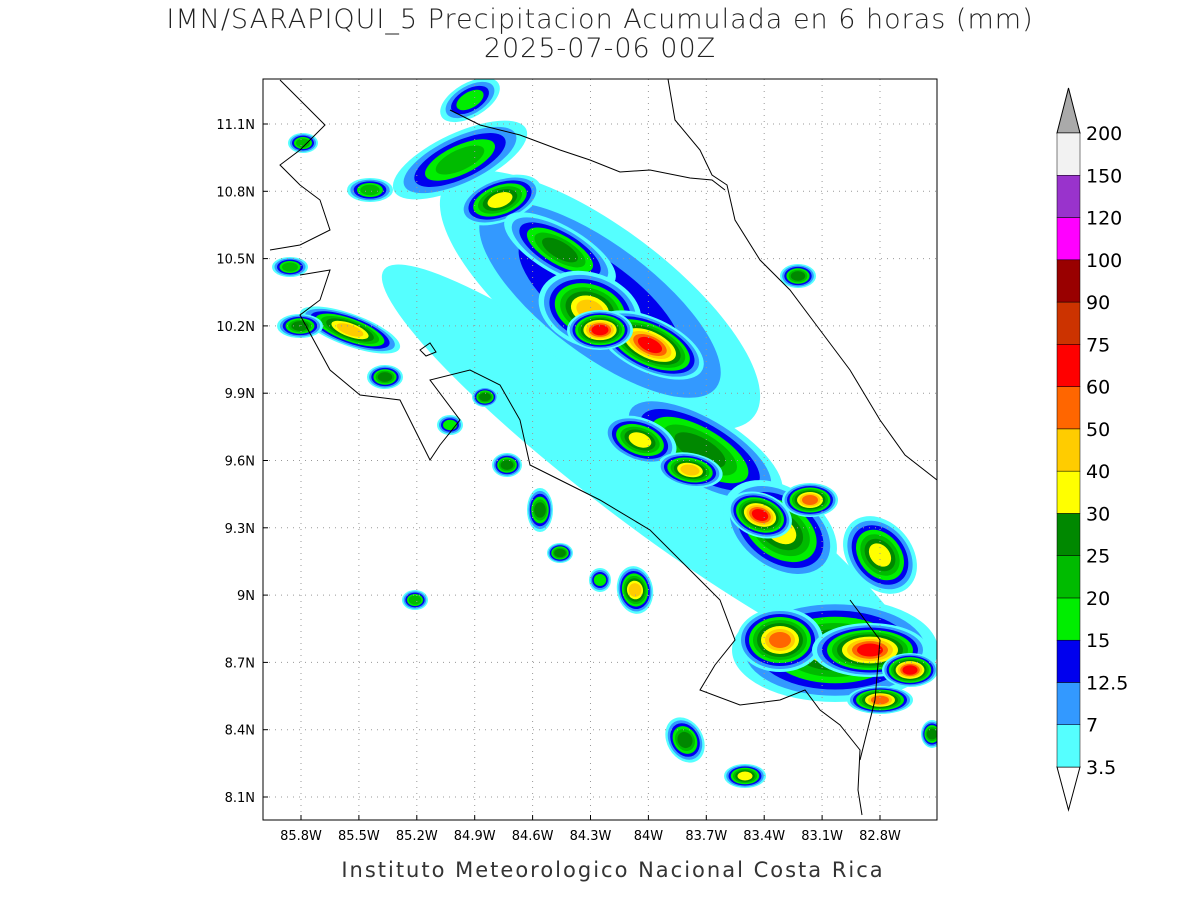 The height and width of the screenshot is (900, 1200). I want to click on lon-tick-label: 84W, so click(649, 836).